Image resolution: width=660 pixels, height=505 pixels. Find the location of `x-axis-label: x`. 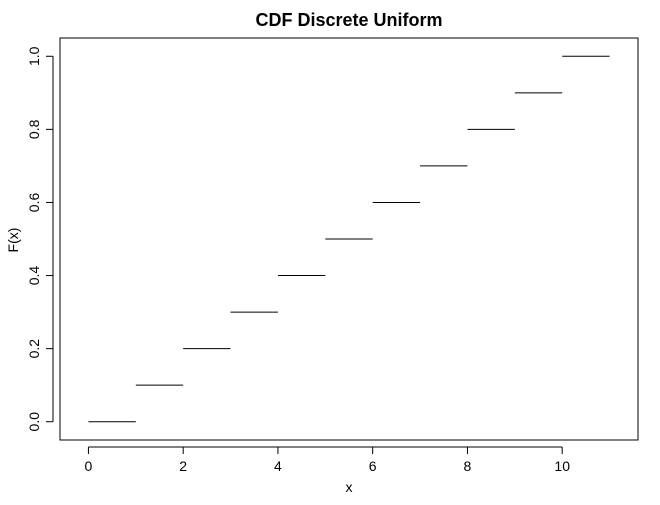

x-axis-label: x is located at coordinates (349, 487).